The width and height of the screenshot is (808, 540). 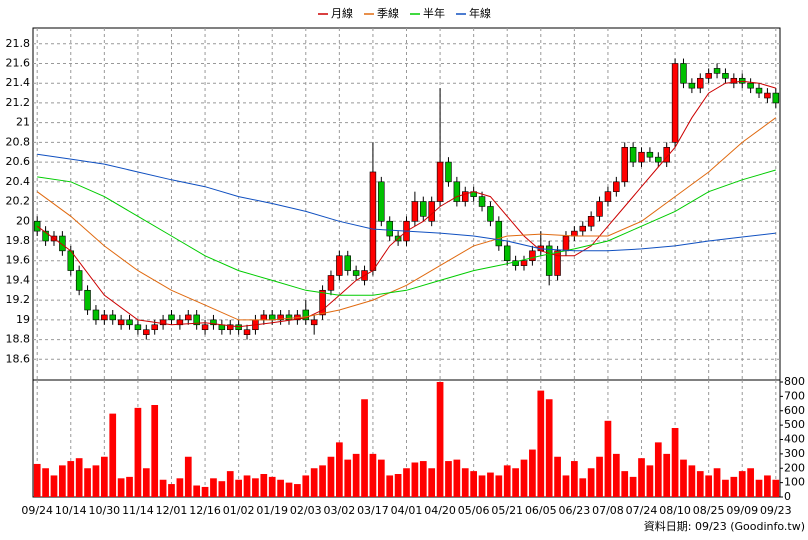 I want to click on volume-tick-label: 800, so click(x=794, y=381).